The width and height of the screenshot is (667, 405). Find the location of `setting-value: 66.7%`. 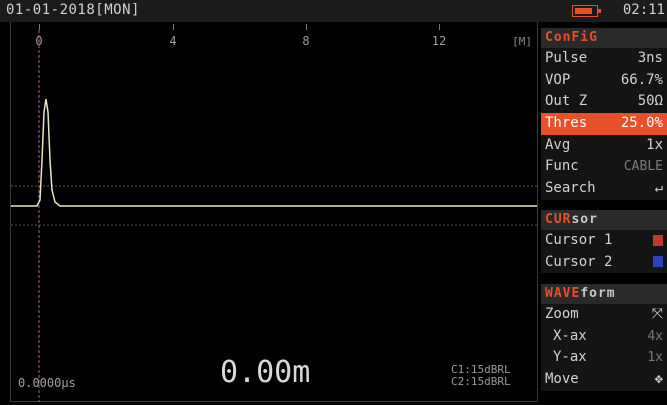

setting-value: 66.7% is located at coordinates (641, 79).